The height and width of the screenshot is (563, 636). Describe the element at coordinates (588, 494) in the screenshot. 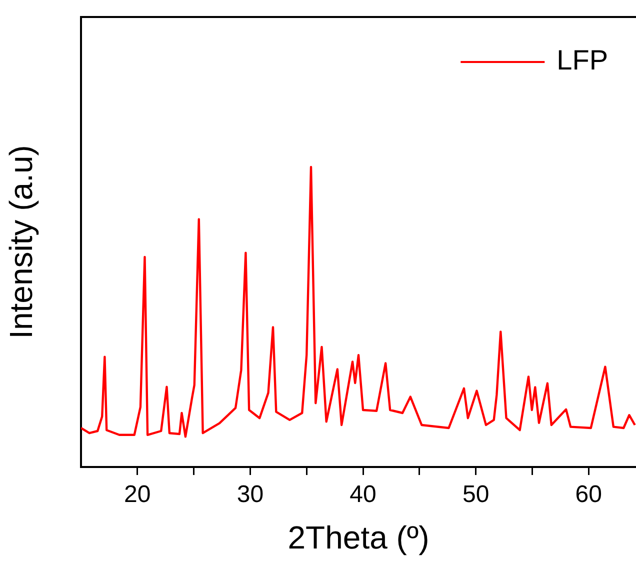

I see `x-tick-label: 60` at that location.